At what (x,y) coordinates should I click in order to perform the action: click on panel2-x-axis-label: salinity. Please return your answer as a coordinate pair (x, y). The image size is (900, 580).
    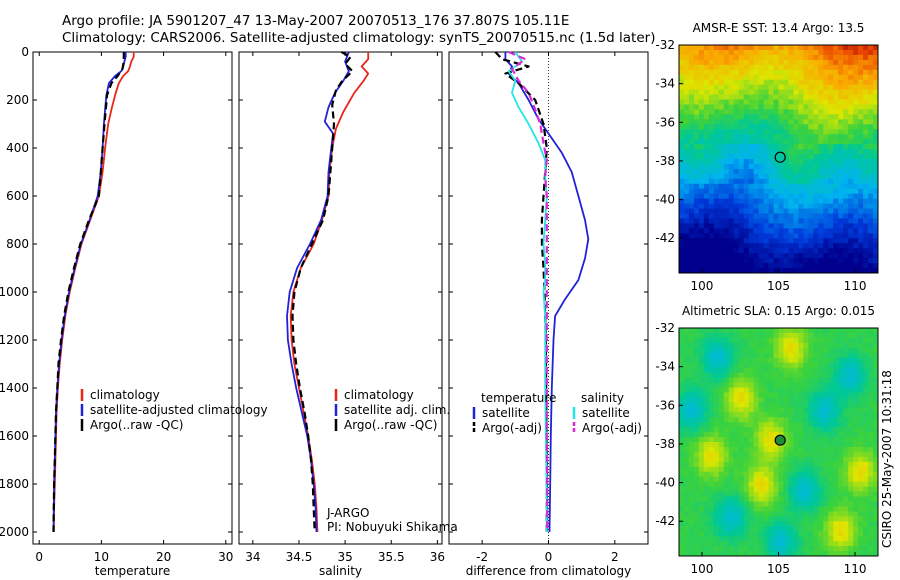
    Looking at the image, I should click on (340, 571).